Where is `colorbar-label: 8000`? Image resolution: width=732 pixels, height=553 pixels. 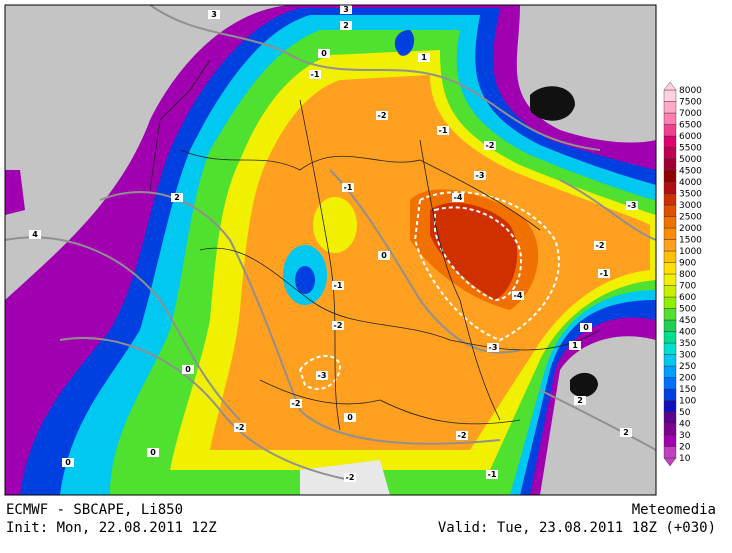
colorbar-label: 8000 is located at coordinates (690, 91).